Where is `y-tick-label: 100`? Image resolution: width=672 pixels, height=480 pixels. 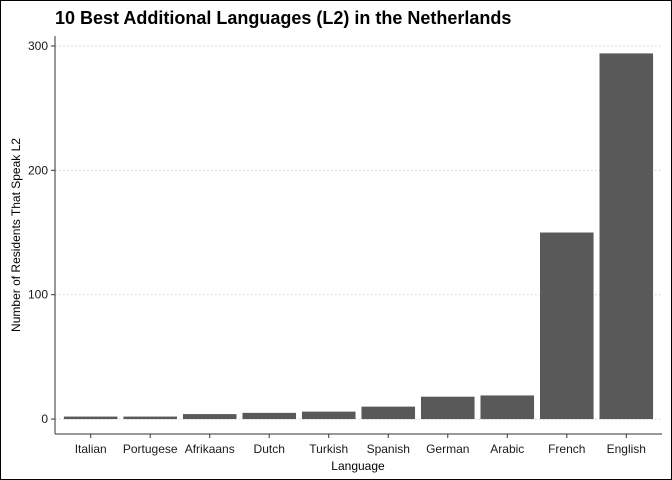 y-tick-label: 100 is located at coordinates (38, 295).